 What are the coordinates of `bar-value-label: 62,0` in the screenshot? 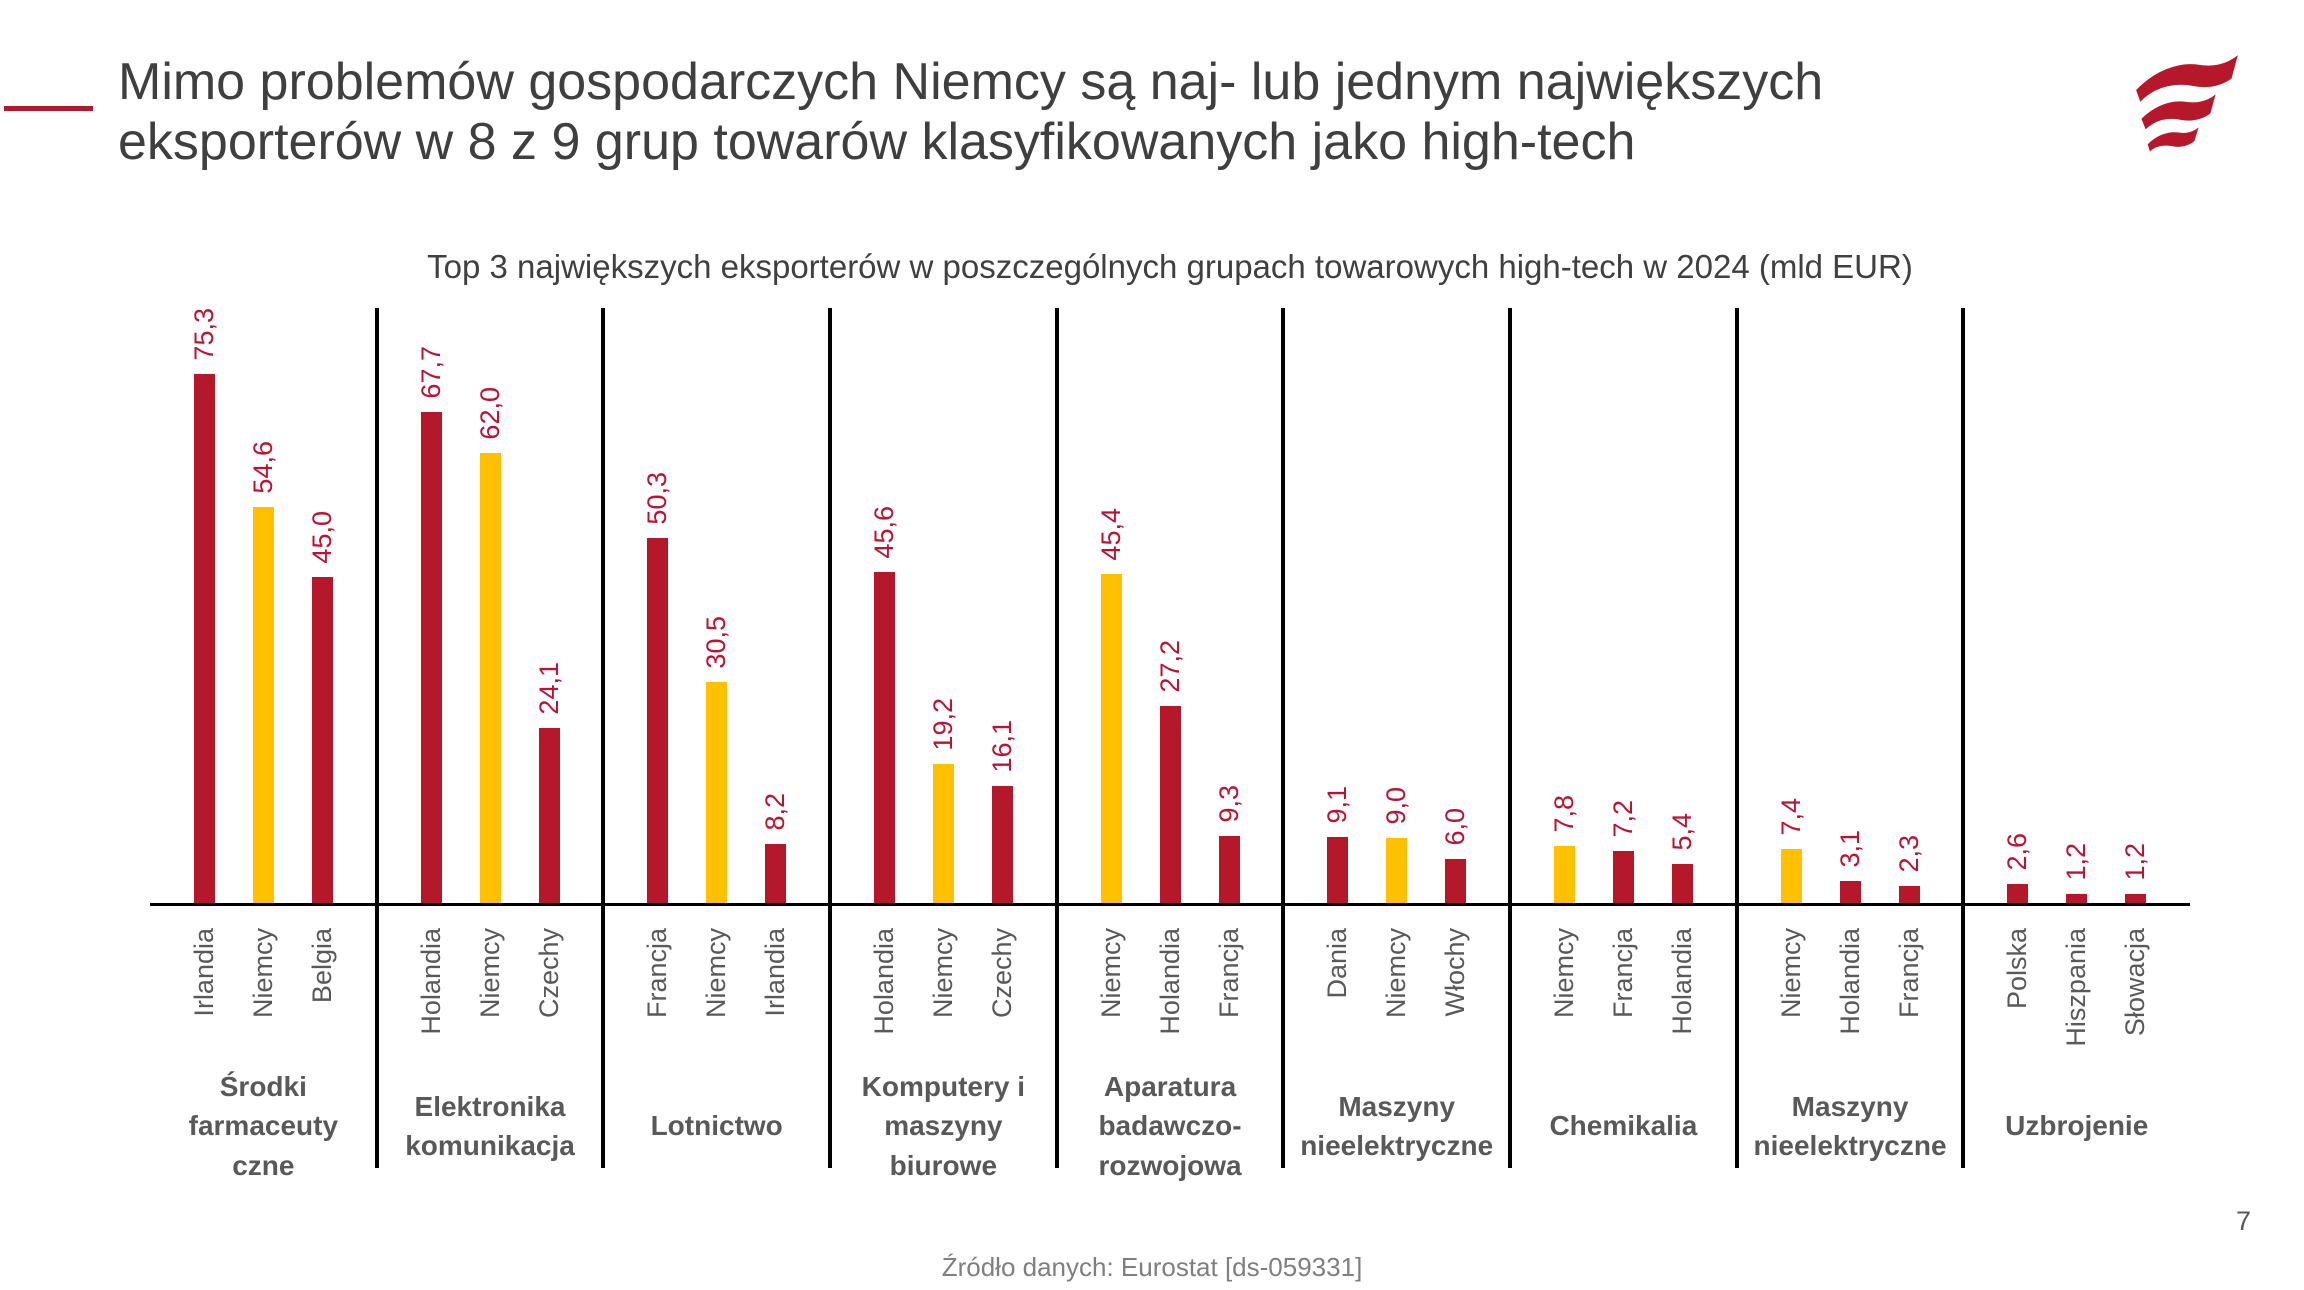 It's located at (489, 413).